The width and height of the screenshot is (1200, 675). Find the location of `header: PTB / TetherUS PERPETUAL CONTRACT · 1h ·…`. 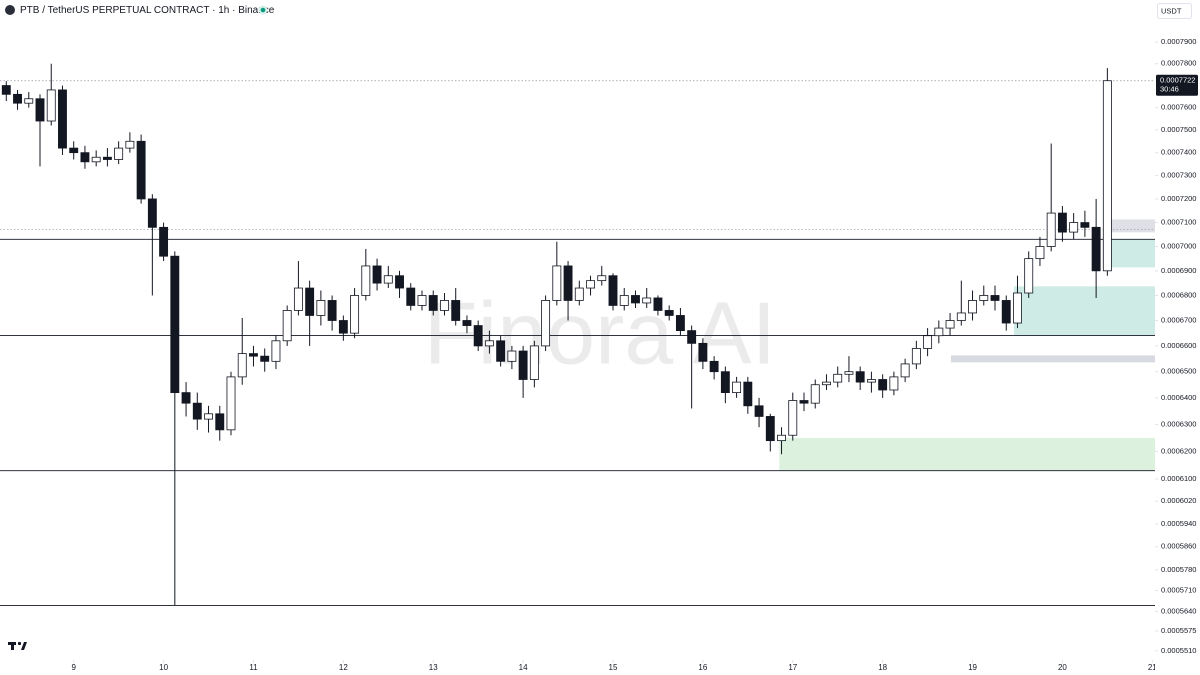

header: PTB / TetherUS PERPETUAL CONTRACT · 1h ·… is located at coordinates (140, 10).